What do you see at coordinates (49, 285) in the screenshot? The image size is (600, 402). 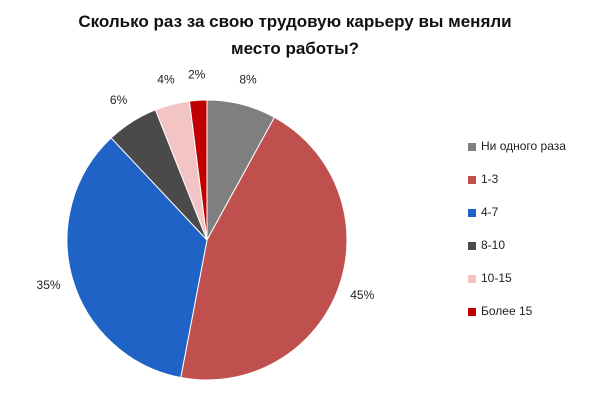 I see `data-label: 35%` at bounding box center [49, 285].